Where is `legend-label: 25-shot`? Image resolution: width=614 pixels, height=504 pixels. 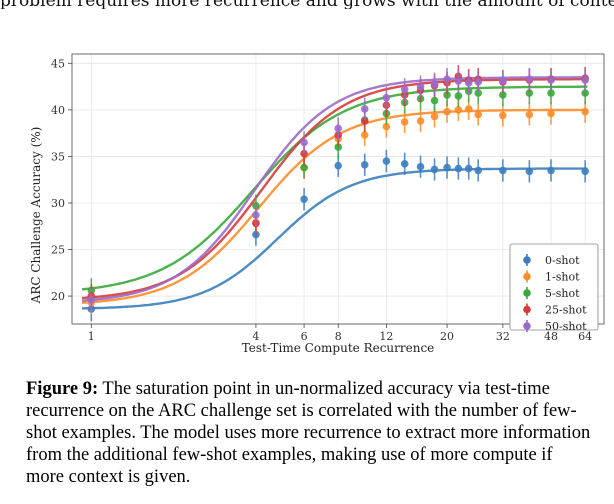
legend-label: 25-shot is located at coordinates (566, 310).